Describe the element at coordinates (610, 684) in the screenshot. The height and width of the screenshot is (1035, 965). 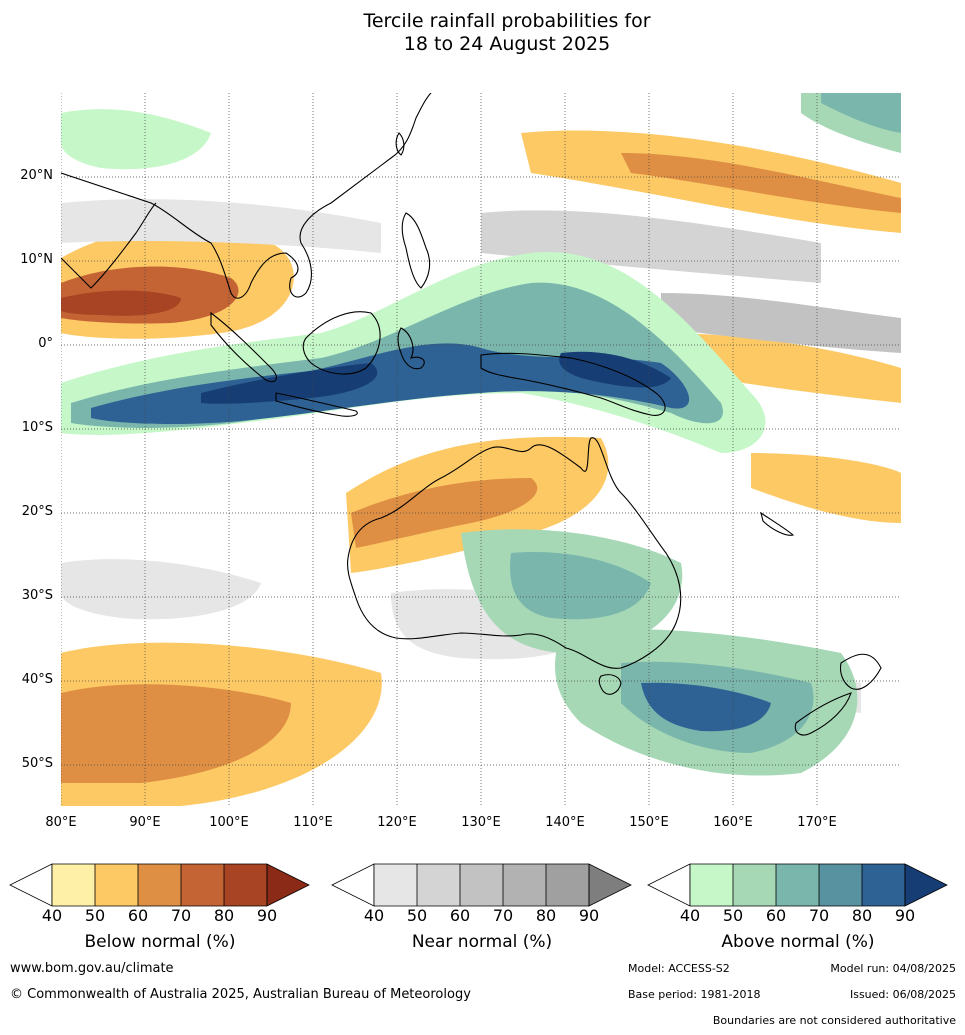
I see `tasmania-coastline` at that location.